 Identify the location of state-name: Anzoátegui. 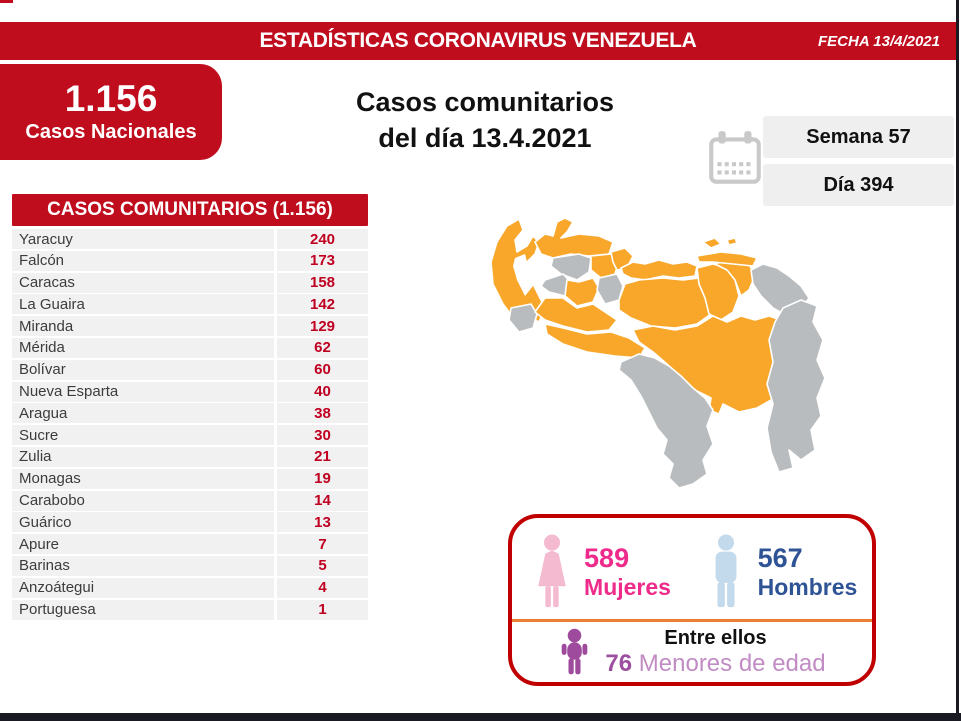
(143, 587).